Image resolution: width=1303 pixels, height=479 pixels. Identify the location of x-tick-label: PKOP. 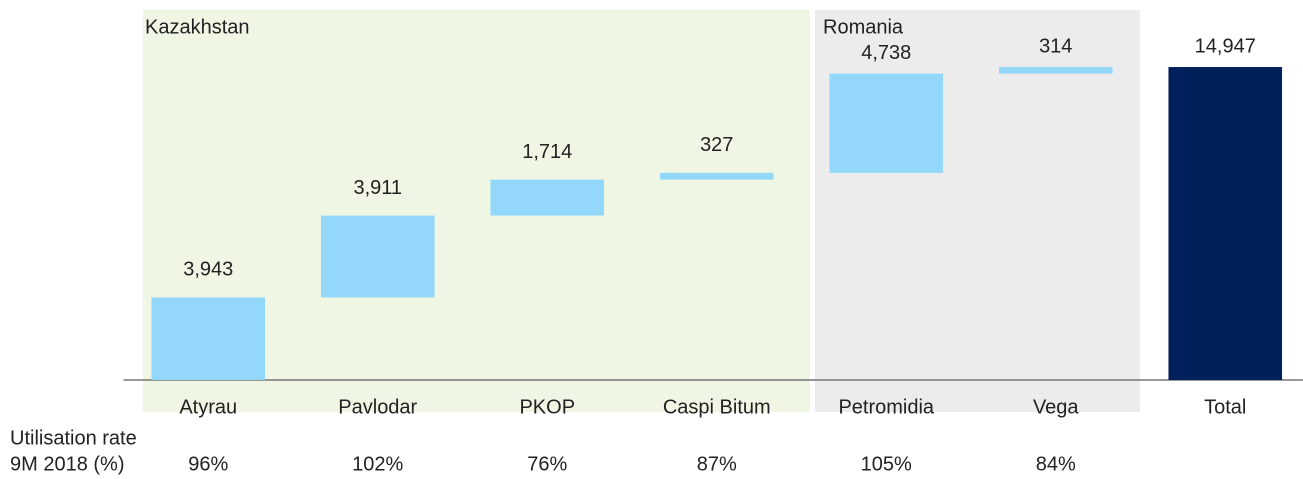
(547, 407).